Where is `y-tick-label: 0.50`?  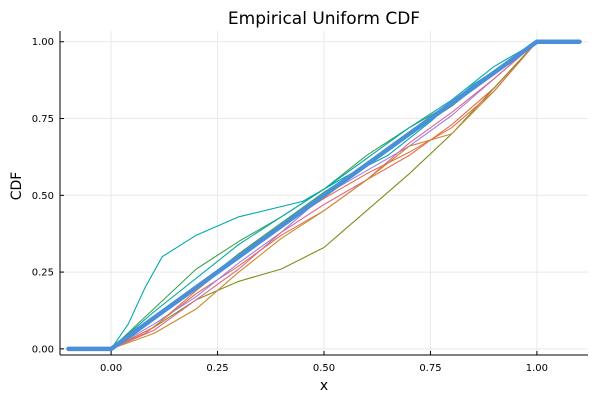
y-tick-label: 0.50 is located at coordinates (43, 196).